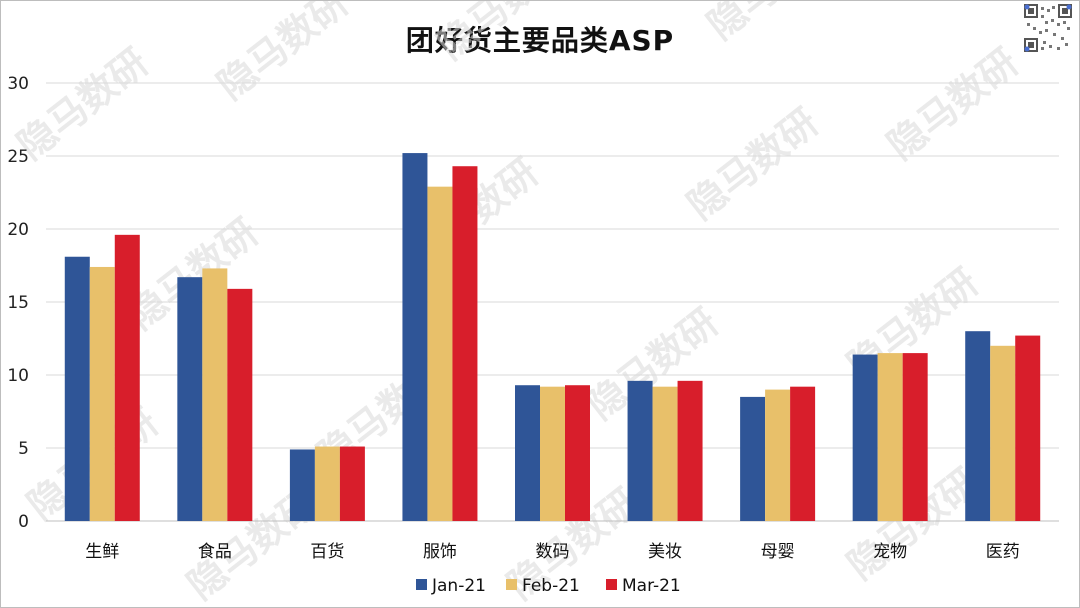  I want to click on legend-label: Feb-21, so click(551, 586).